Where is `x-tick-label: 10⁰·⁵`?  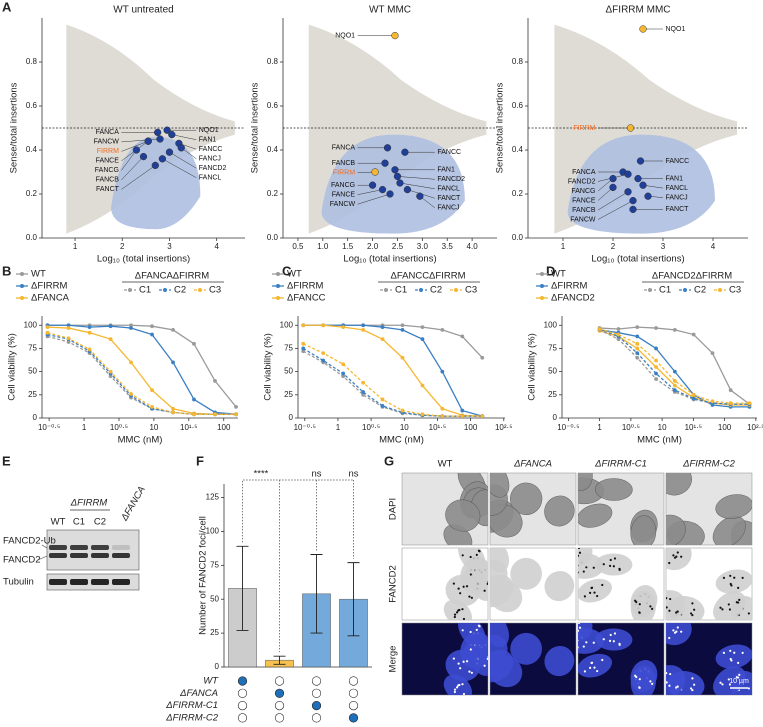
x-tick-label: 10⁰·⁵ is located at coordinates (631, 427).